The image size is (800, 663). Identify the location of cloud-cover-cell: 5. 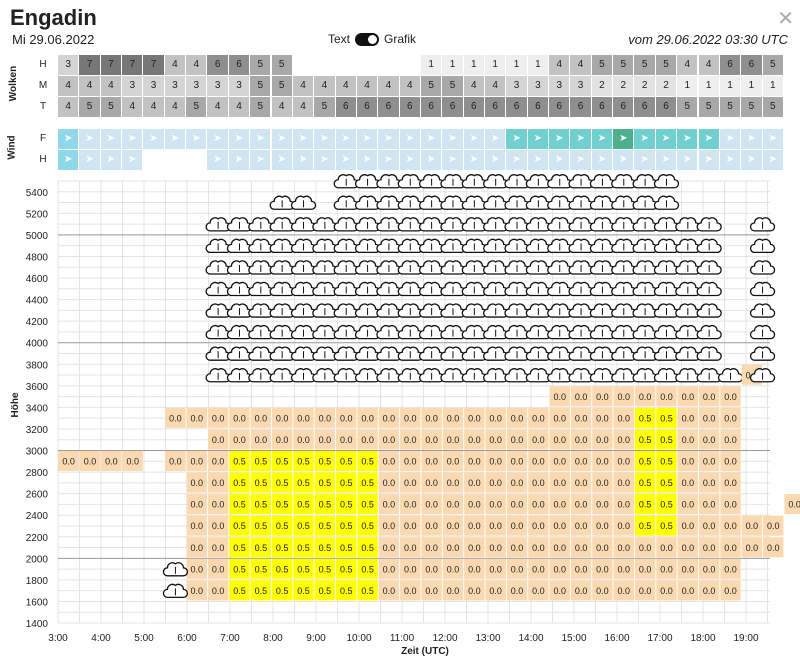
(730, 107).